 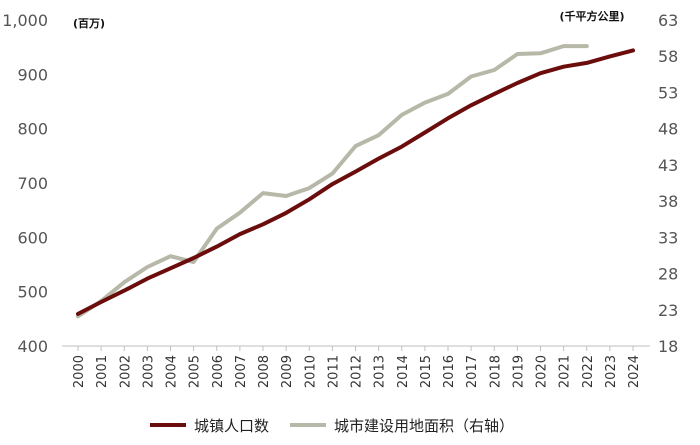 I want to click on left-tick-label: 600, so click(x=32, y=237).